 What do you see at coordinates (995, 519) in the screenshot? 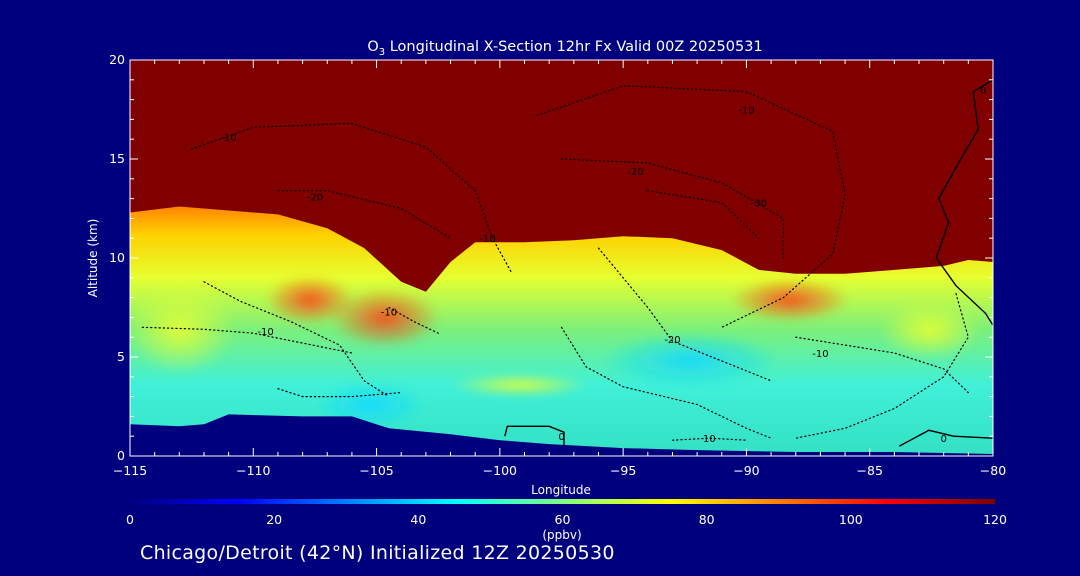
I see `colorbar-tick-label: 120` at bounding box center [995, 519].